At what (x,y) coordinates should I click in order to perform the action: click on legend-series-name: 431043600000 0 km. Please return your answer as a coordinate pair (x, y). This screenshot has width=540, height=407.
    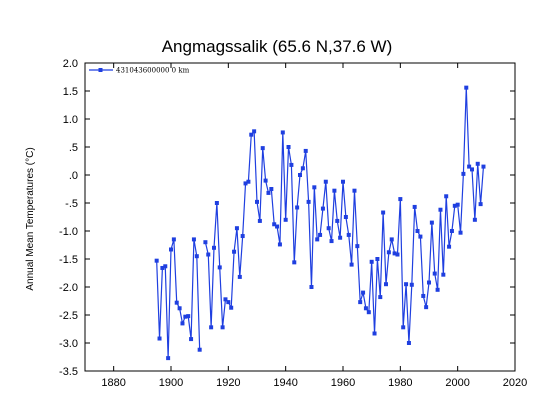
    Looking at the image, I should click on (153, 71).